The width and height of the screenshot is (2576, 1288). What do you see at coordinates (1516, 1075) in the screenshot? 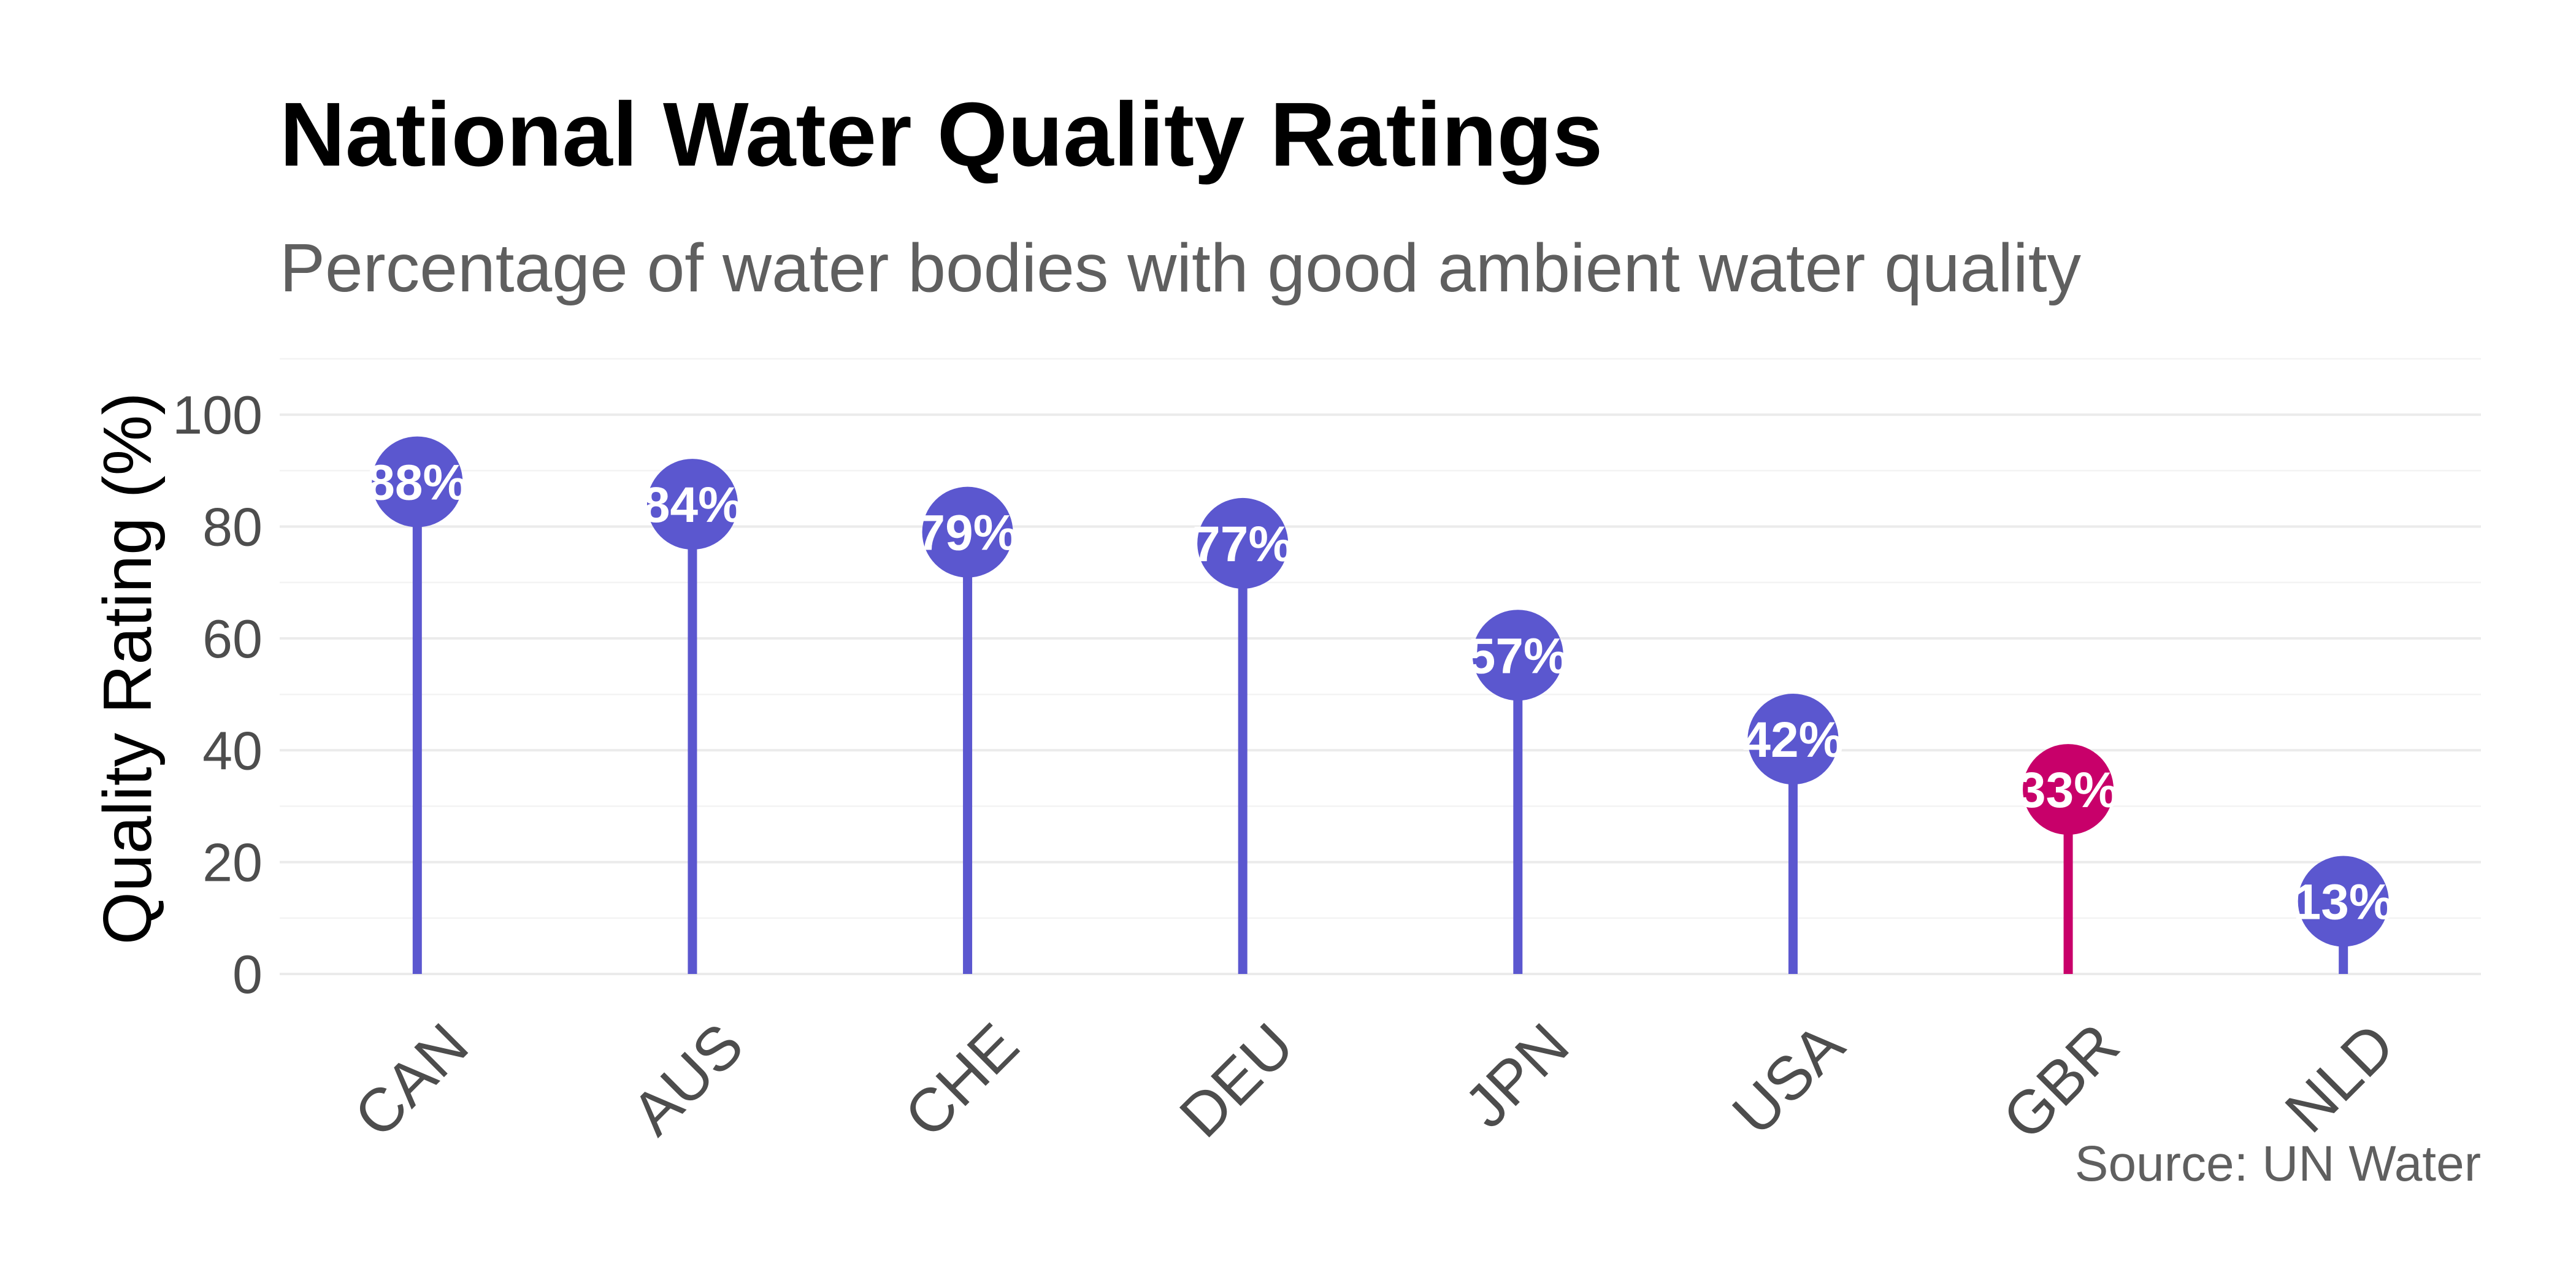
I see `x-tick-label: JPN` at bounding box center [1516, 1075].